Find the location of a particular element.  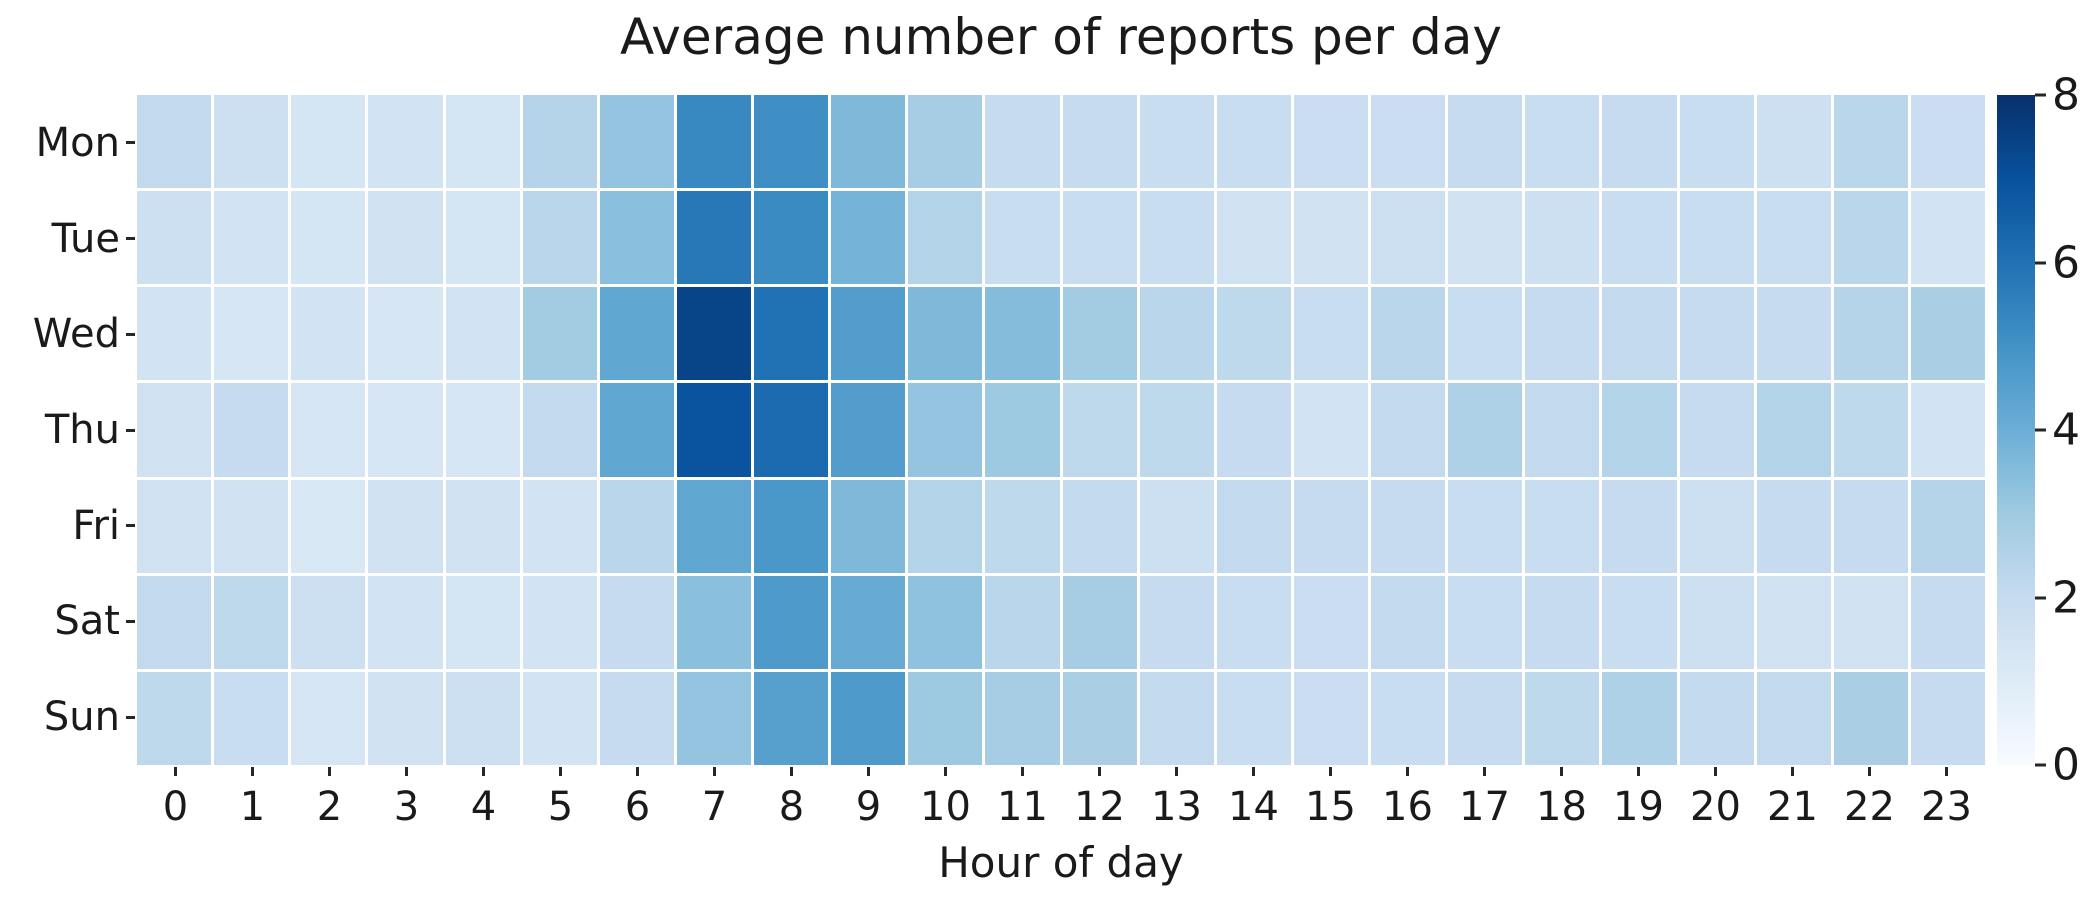

x-tick-label: 19 is located at coordinates (1638, 807).